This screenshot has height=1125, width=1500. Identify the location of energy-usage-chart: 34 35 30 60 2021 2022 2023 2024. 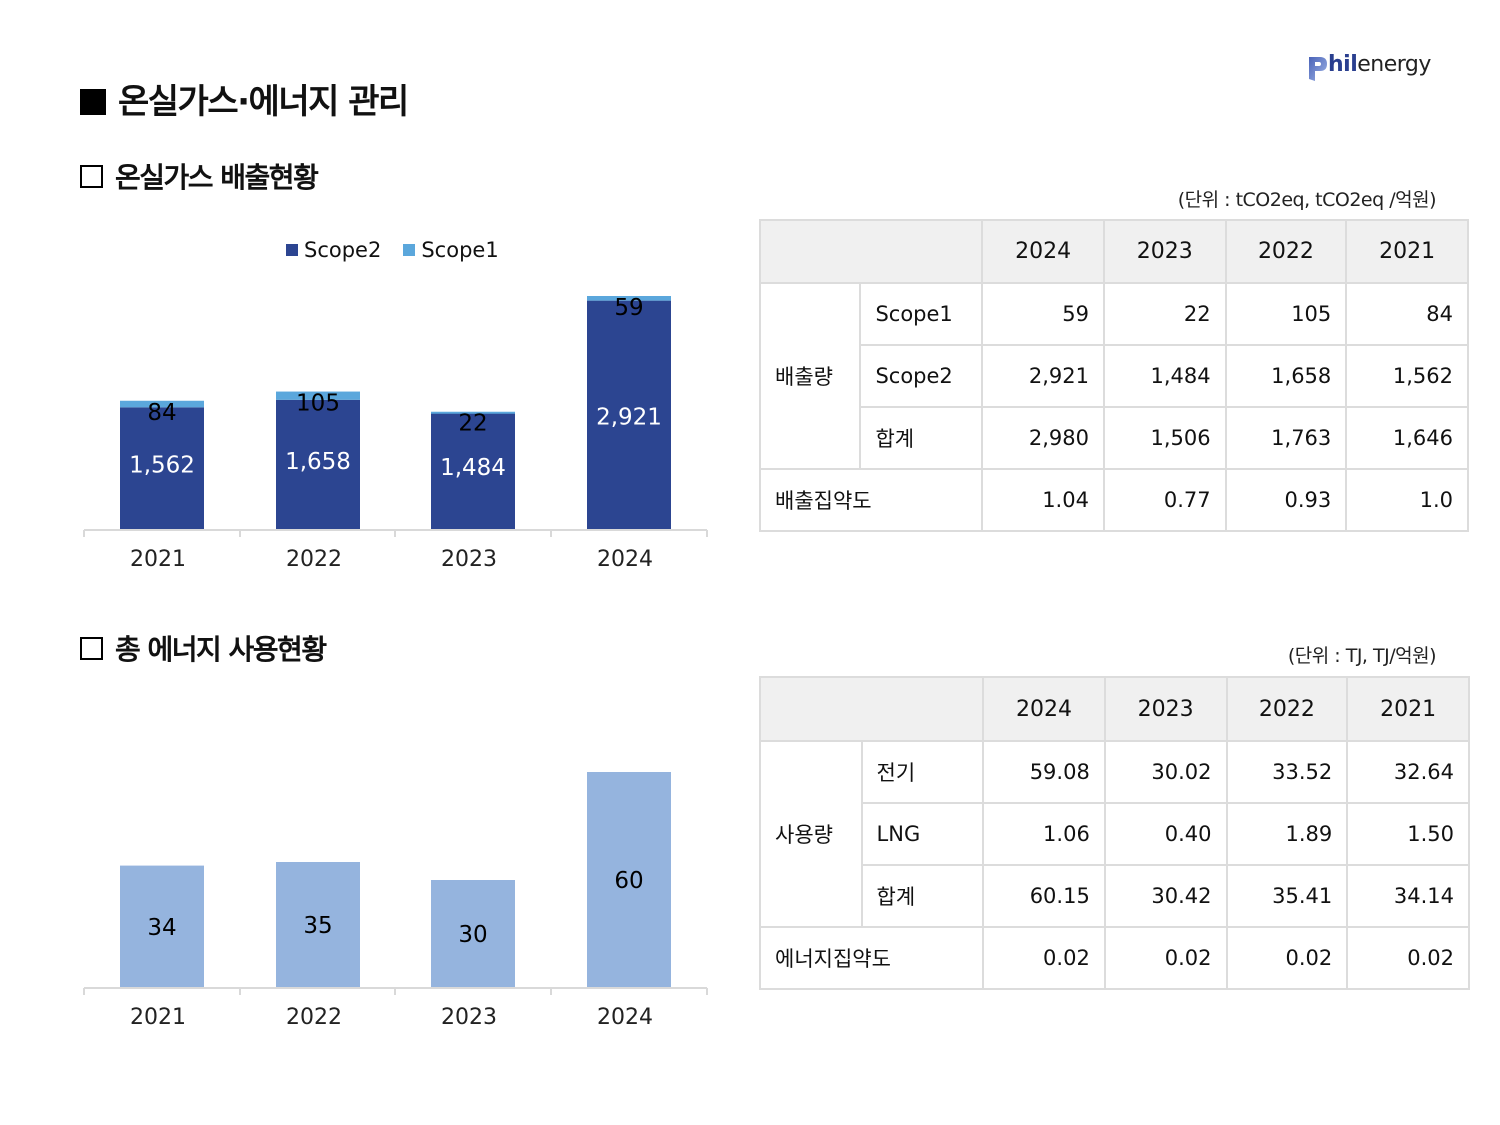
(395, 901).